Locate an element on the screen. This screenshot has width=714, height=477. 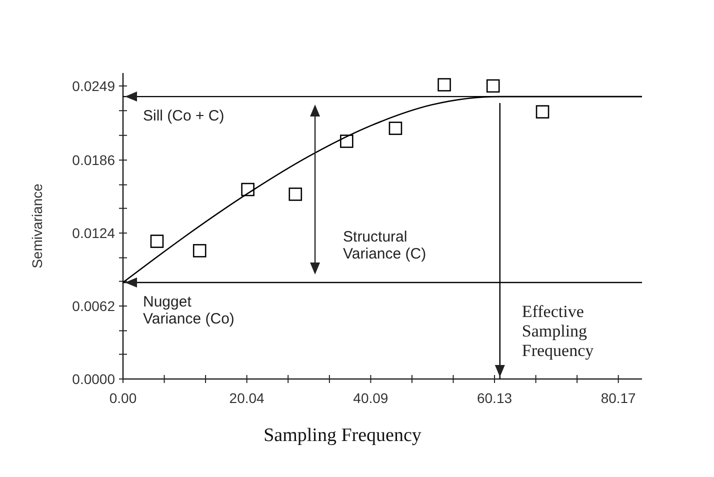
ref-line-label: Nugget Variance (Co) is located at coordinates (188, 310).